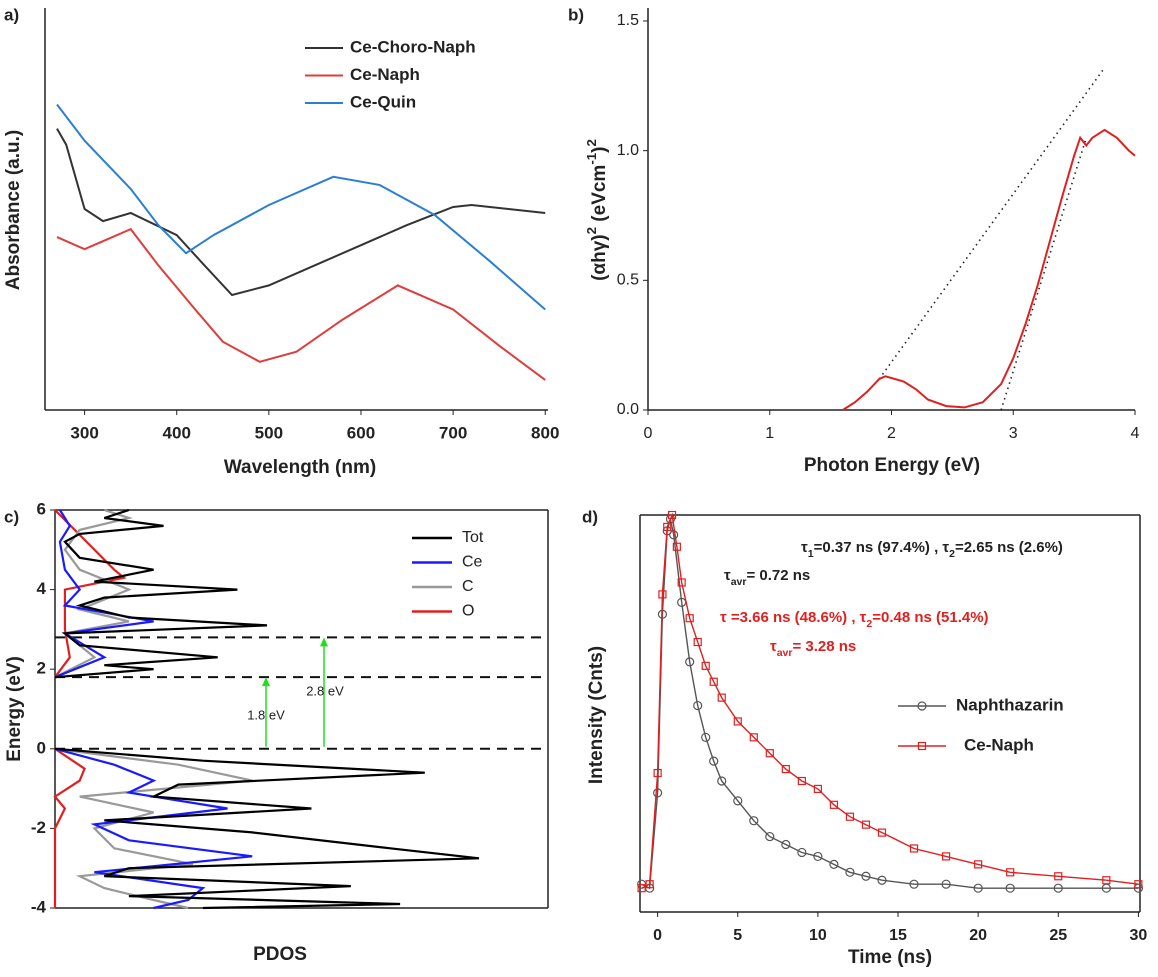  What do you see at coordinates (42, 588) in the screenshot?
I see `y-tick-label: 4` at bounding box center [42, 588].